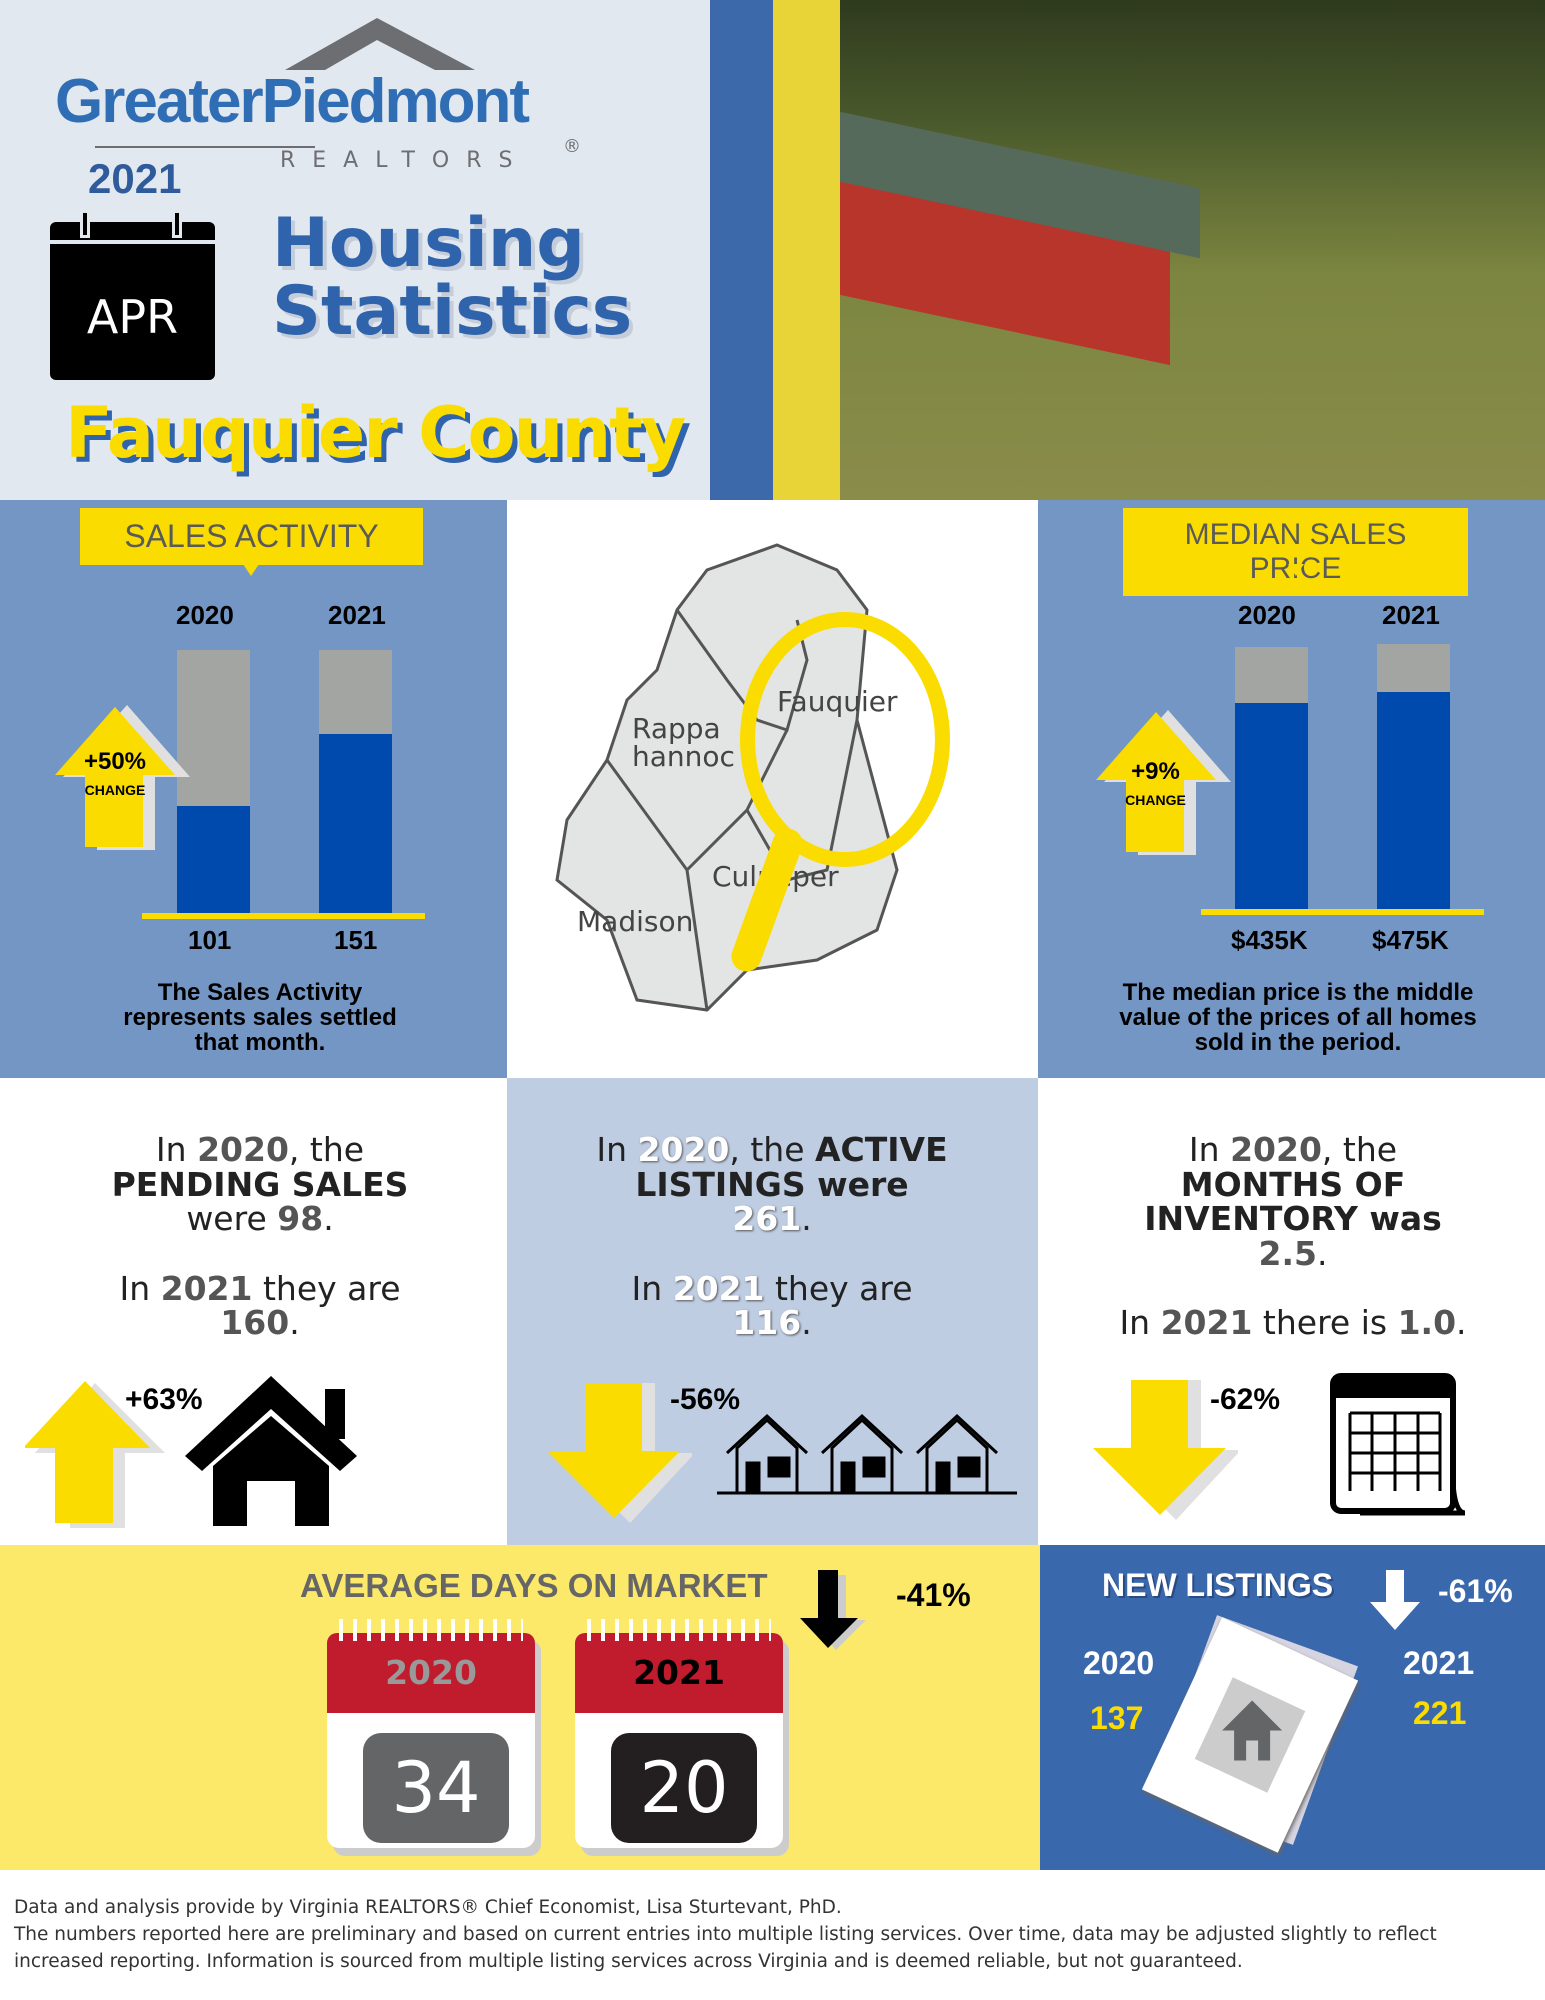  Describe the element at coordinates (1192, 250) in the screenshot. I see `farmhouse-photo` at that location.